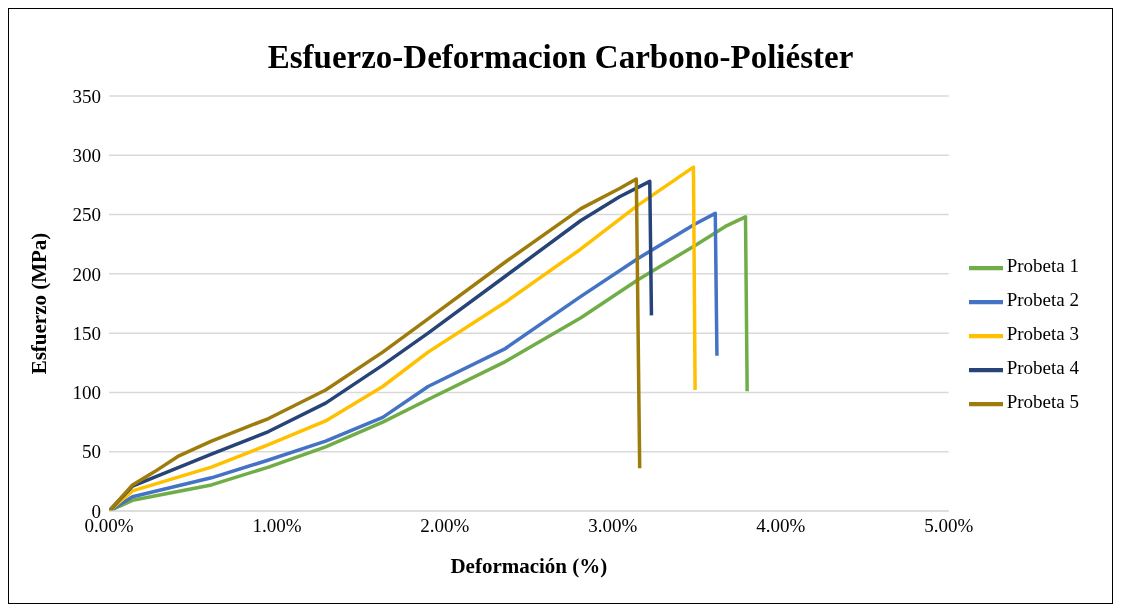 The width and height of the screenshot is (1125, 616). Describe the element at coordinates (86, 274) in the screenshot. I see `y-tick-label: 200` at that location.